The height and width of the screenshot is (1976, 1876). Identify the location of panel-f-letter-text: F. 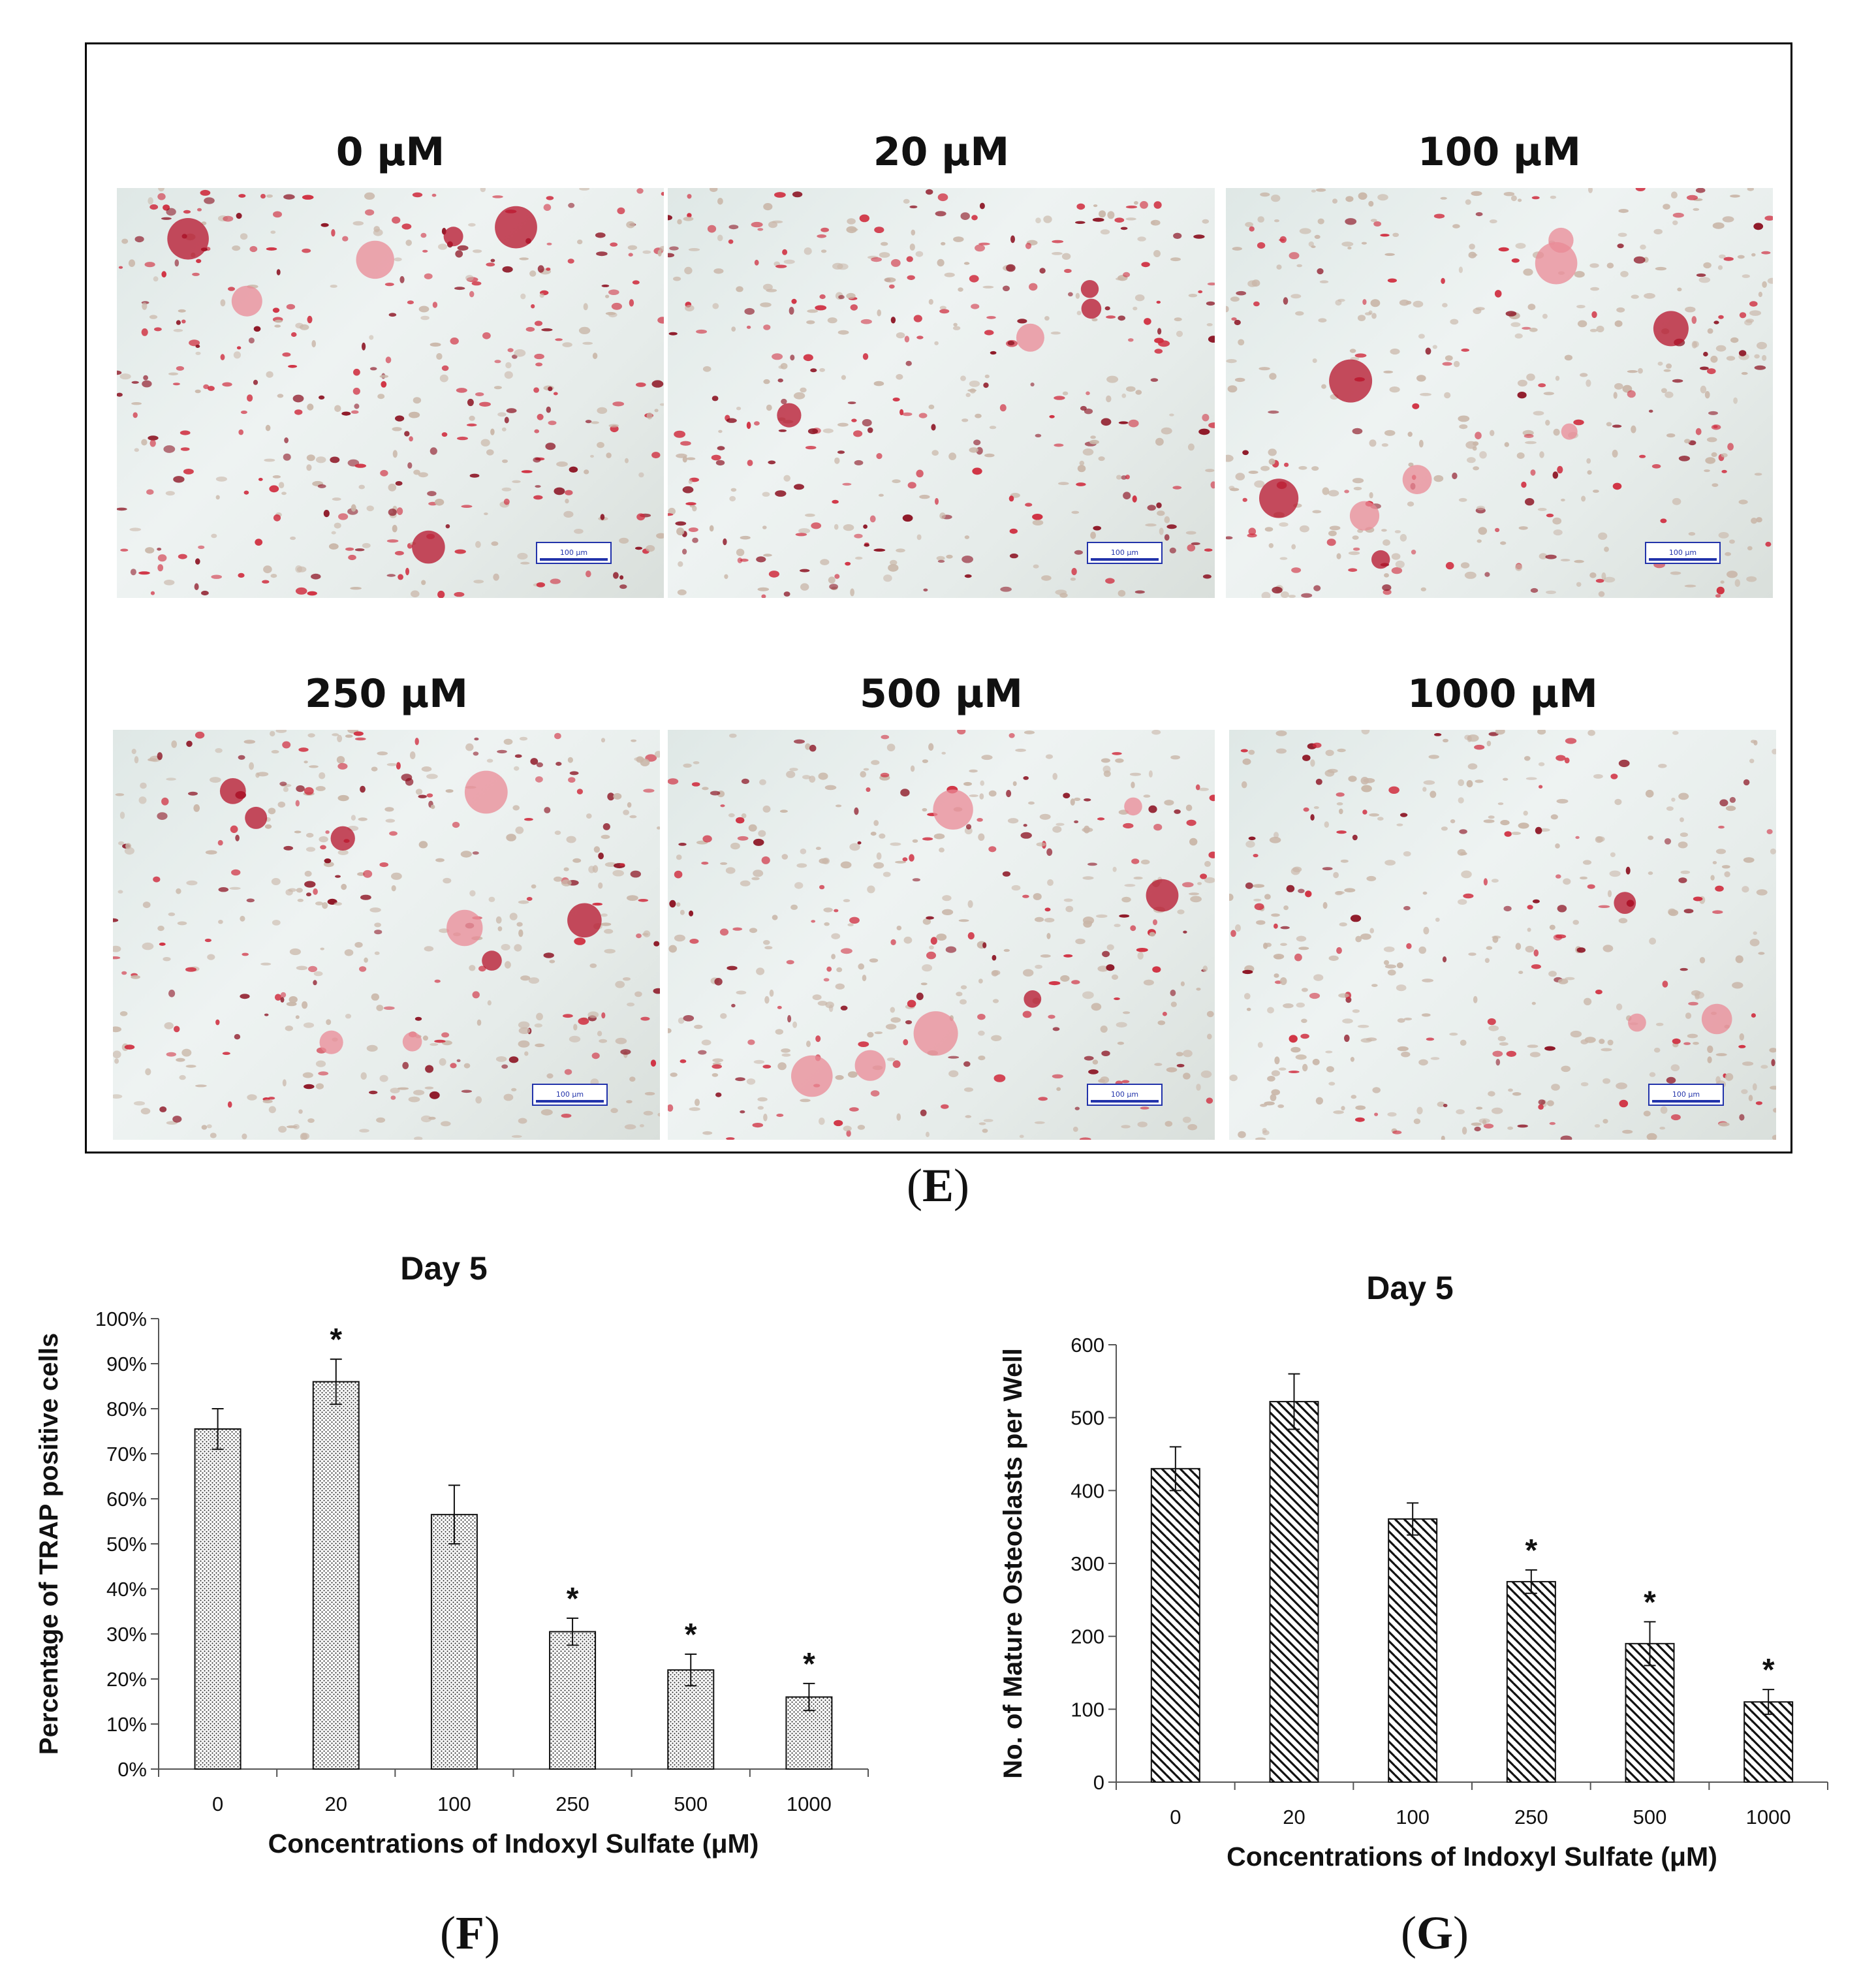
(470, 1933).